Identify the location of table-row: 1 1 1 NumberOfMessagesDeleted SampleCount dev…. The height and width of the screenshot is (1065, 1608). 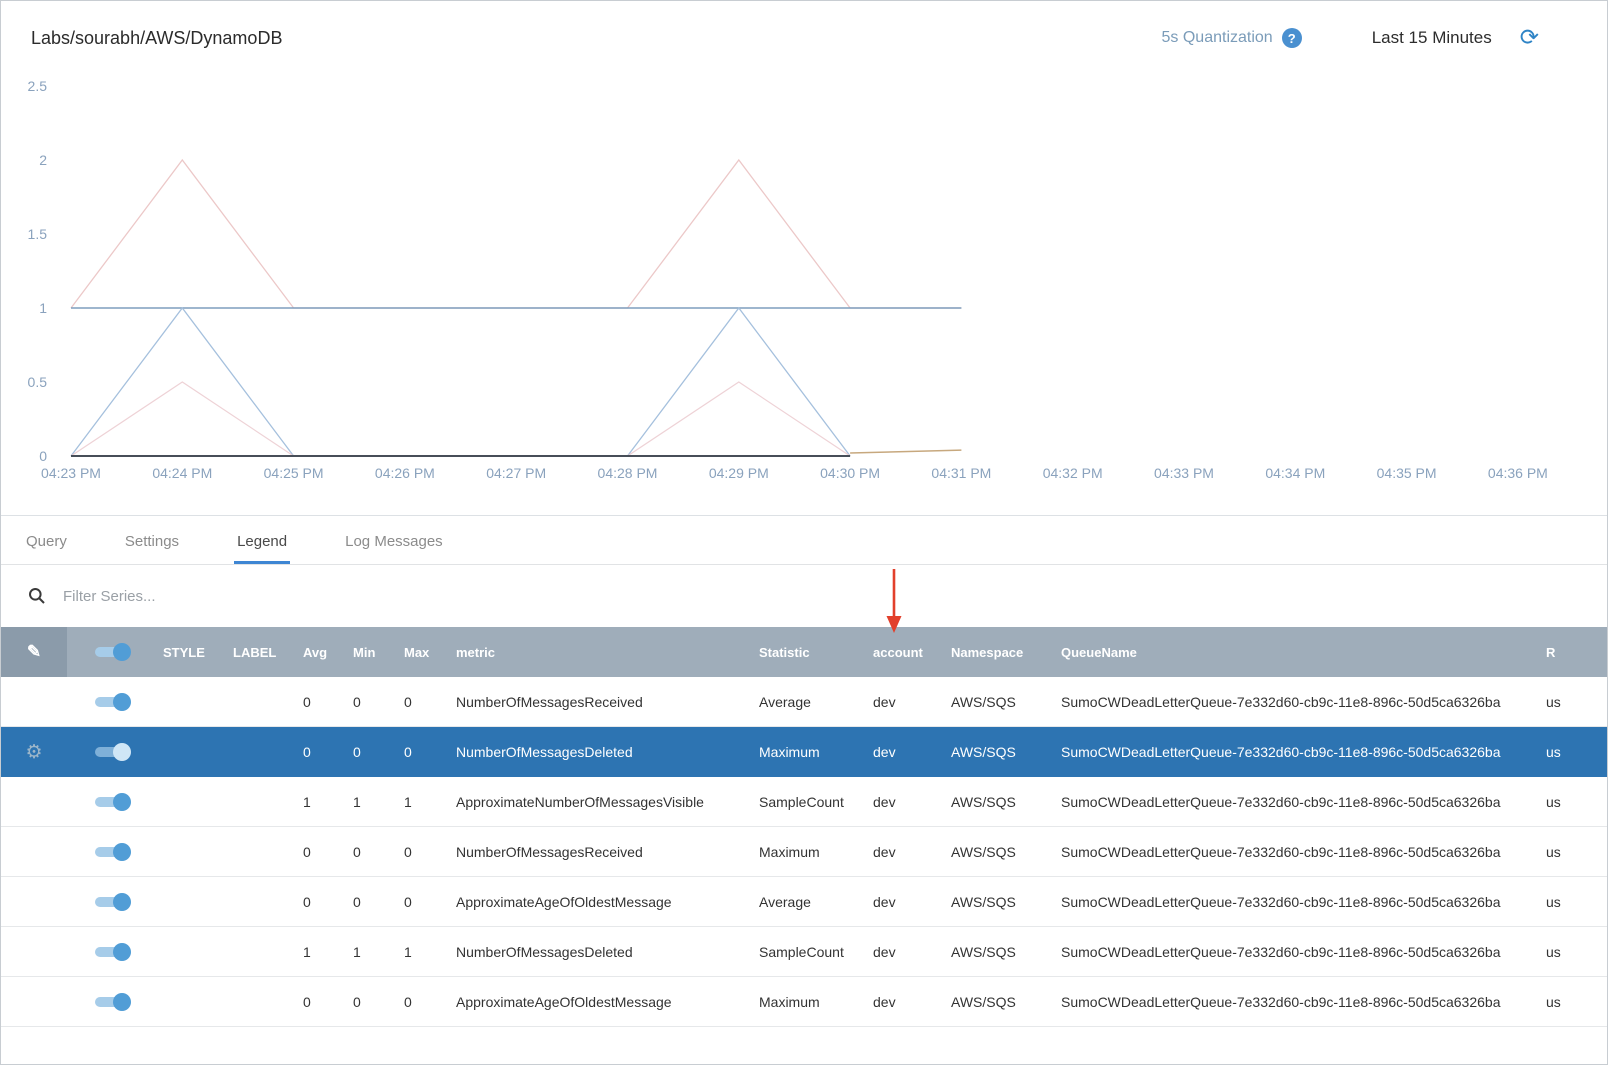
(804, 952).